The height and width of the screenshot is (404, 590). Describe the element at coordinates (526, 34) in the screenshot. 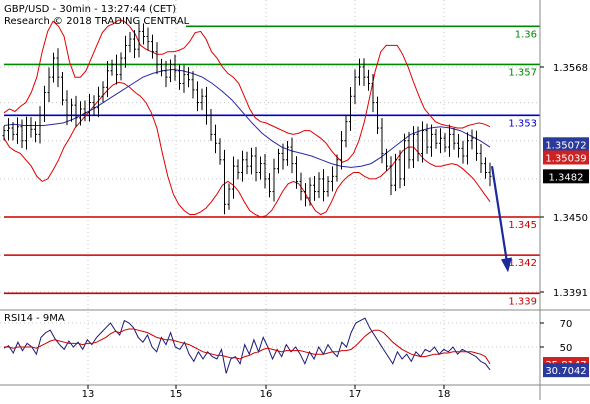

I see `level-label: 1.36` at that location.